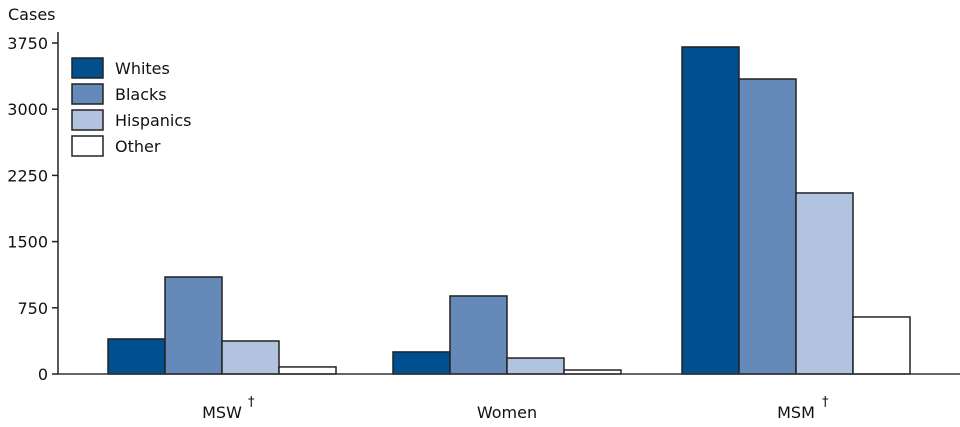  I want to click on legend-label: Hispanics, so click(153, 120).